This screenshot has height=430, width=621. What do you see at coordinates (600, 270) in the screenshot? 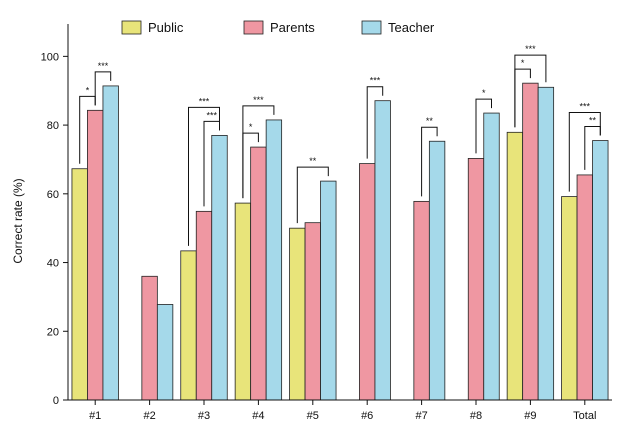
I see `bar-teacher-total` at bounding box center [600, 270].